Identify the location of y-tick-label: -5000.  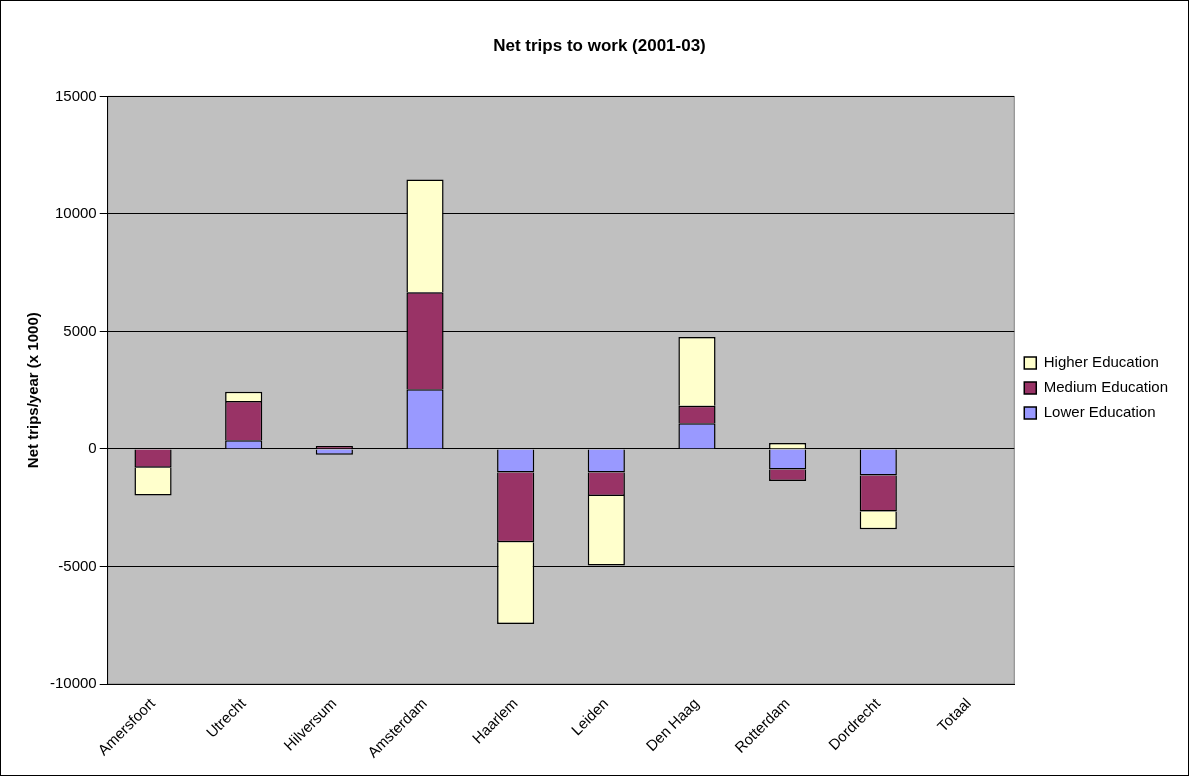
(77, 565).